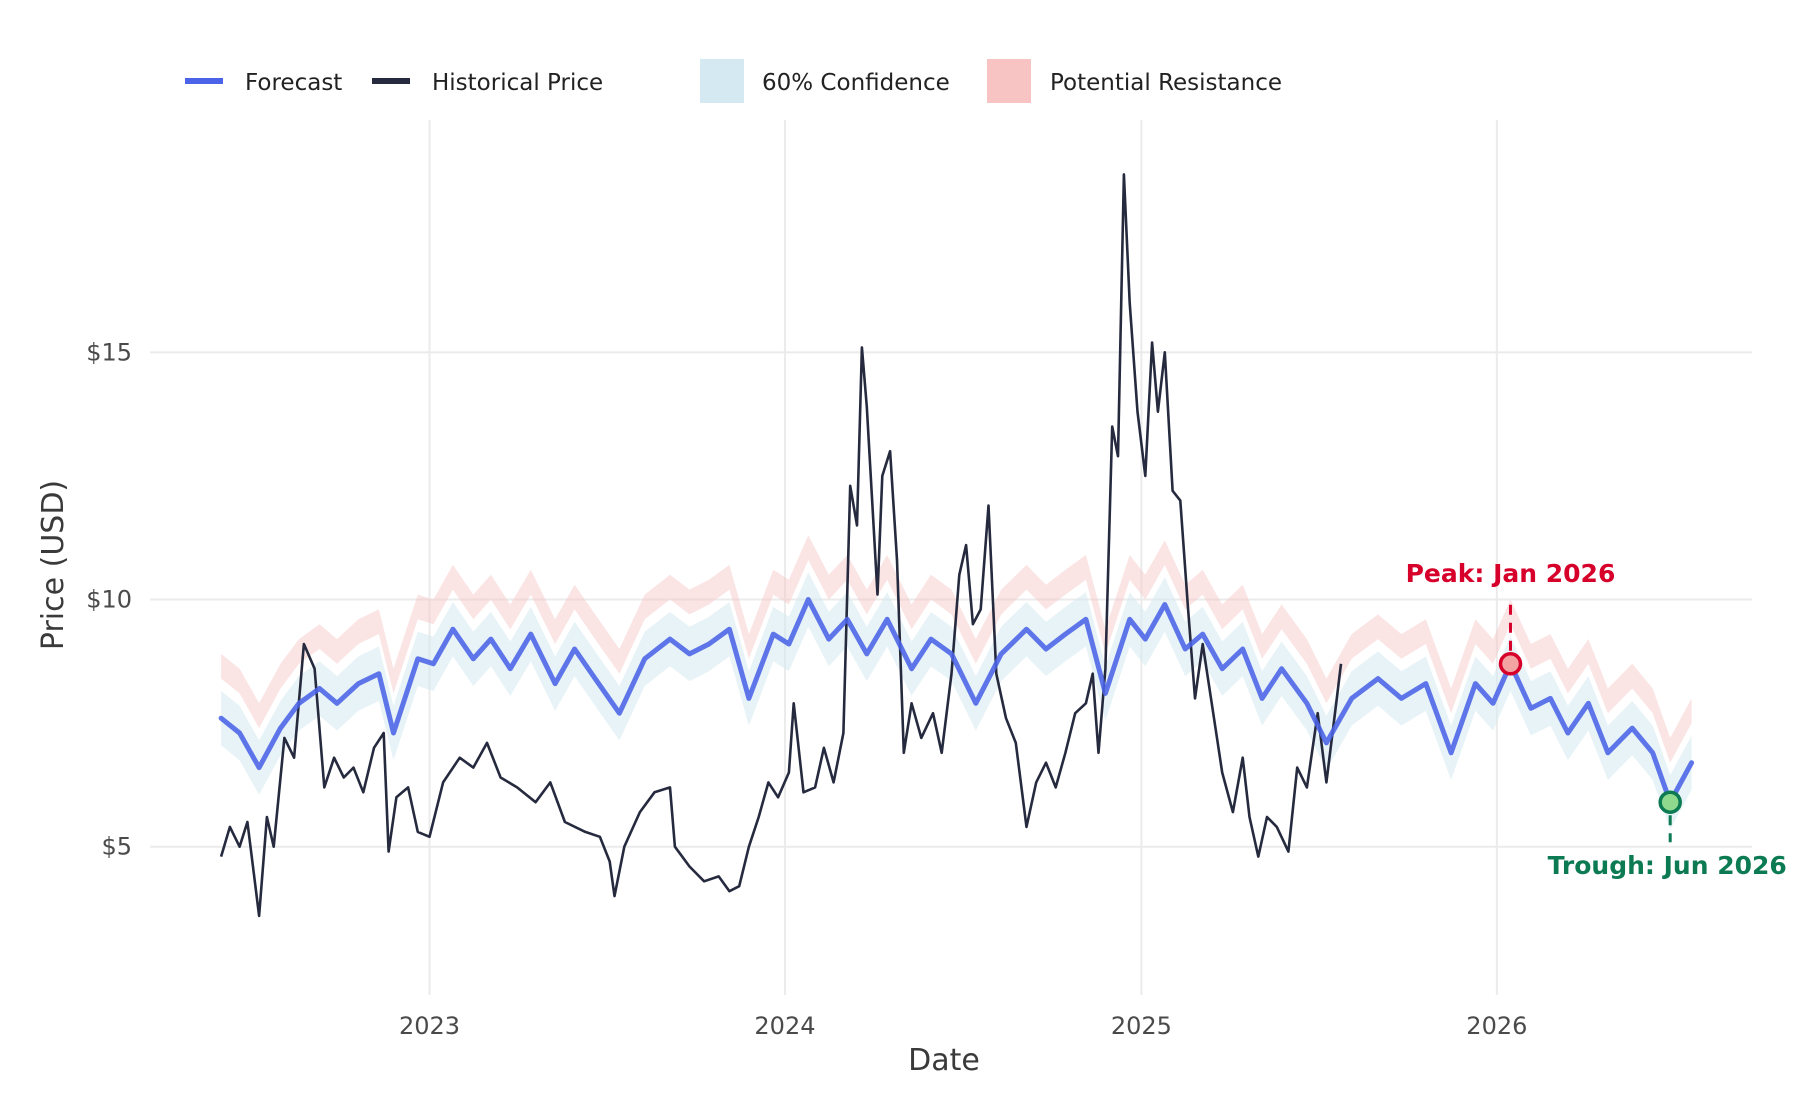 This screenshot has width=1800, height=1100. Describe the element at coordinates (1511, 573) in the screenshot. I see `peak-label: Peak: Jan 2026` at that location.